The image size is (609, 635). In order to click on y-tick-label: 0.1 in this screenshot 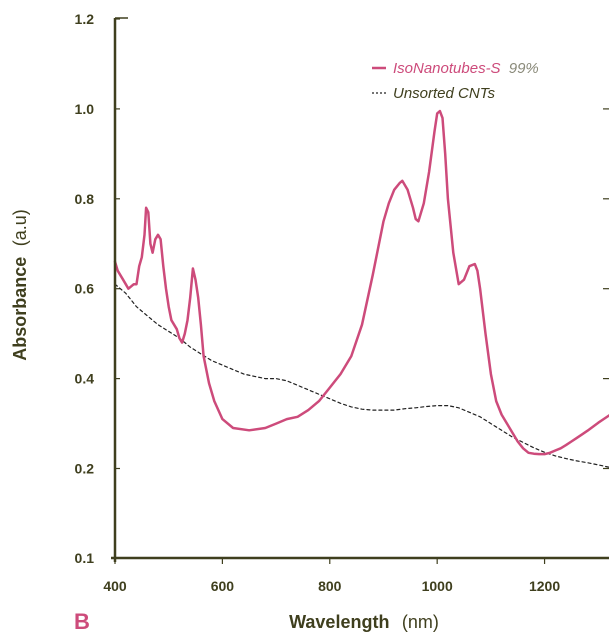, I will do `click(85, 558)`.